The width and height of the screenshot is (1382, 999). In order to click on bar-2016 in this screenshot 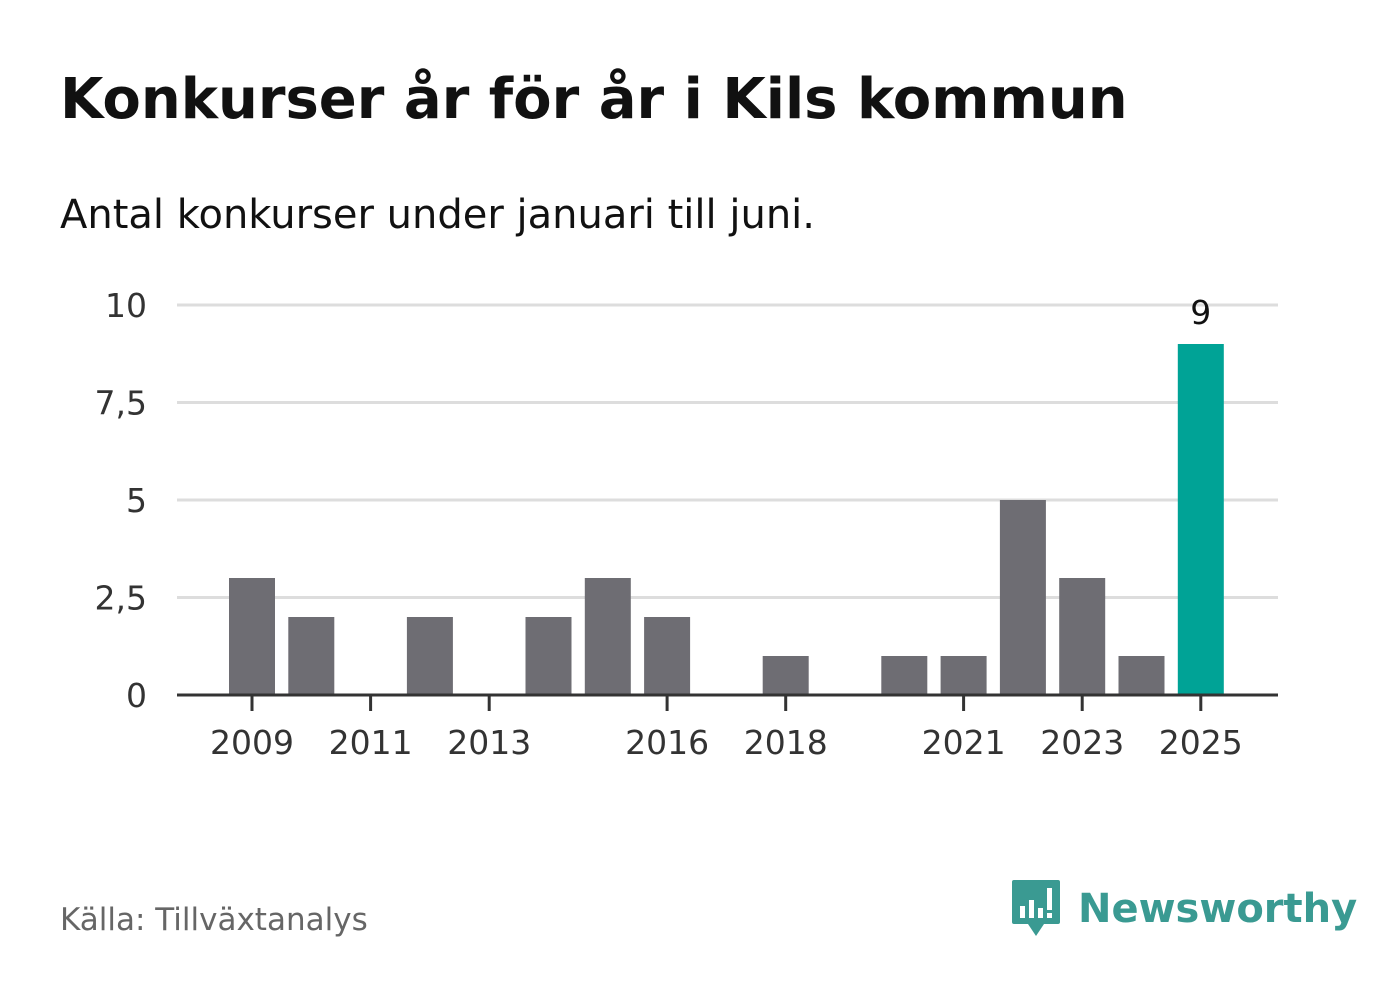, I will do `click(667, 656)`.